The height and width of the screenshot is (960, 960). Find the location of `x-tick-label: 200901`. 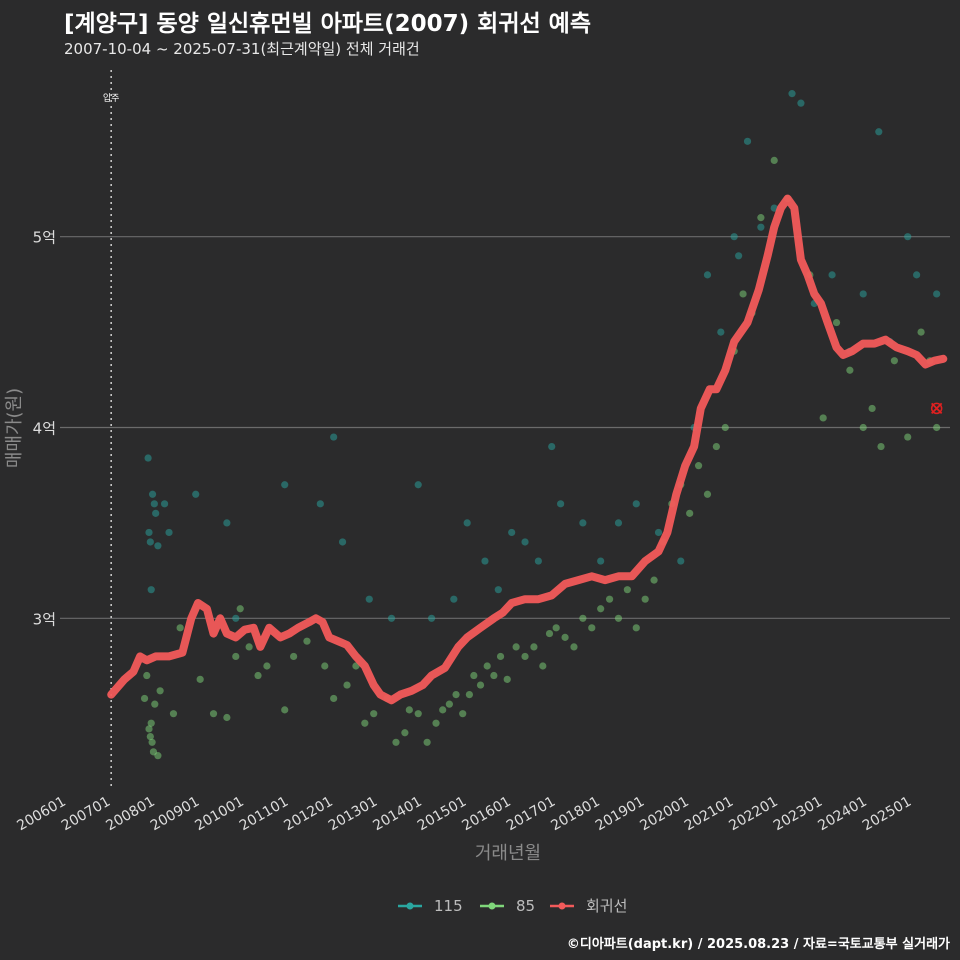

x-tick-label: 200901 is located at coordinates (175, 814).